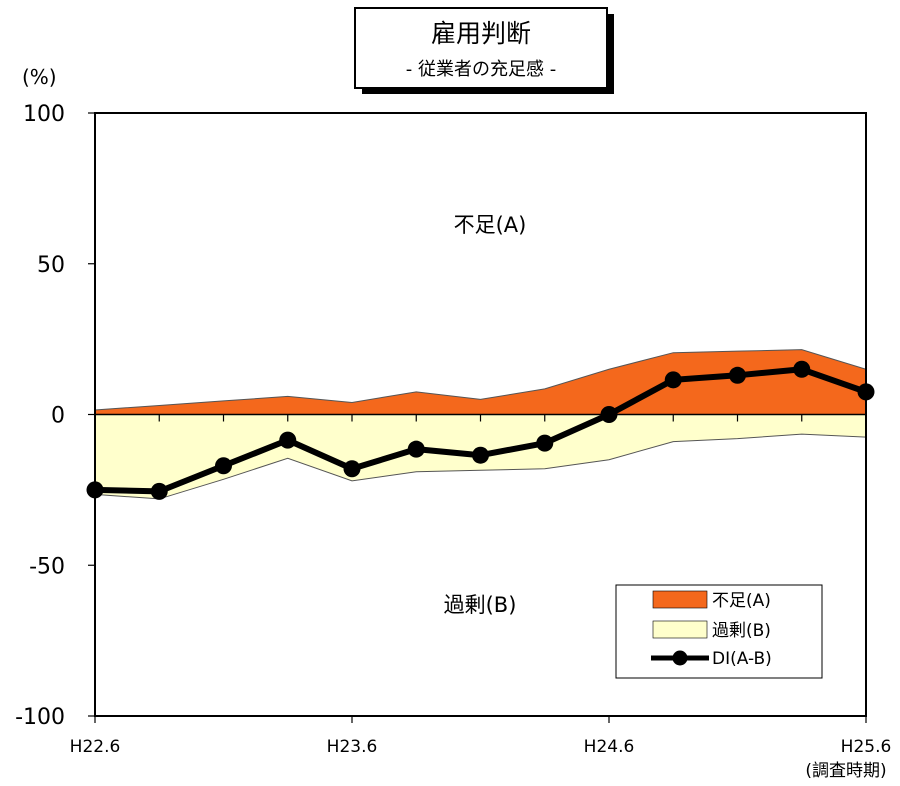 The height and width of the screenshot is (786, 900). I want to click on legend-label-di: DI(A-B), so click(742, 659).